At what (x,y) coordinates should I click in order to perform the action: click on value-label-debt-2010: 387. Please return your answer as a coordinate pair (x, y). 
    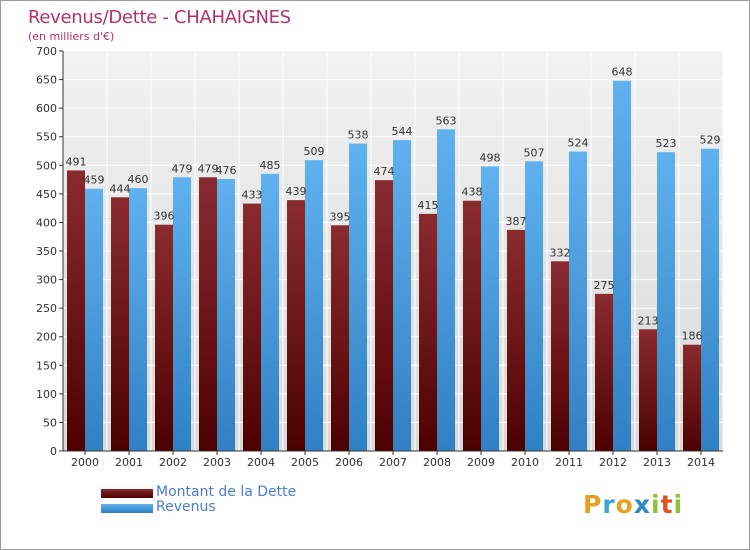
    Looking at the image, I should click on (516, 221).